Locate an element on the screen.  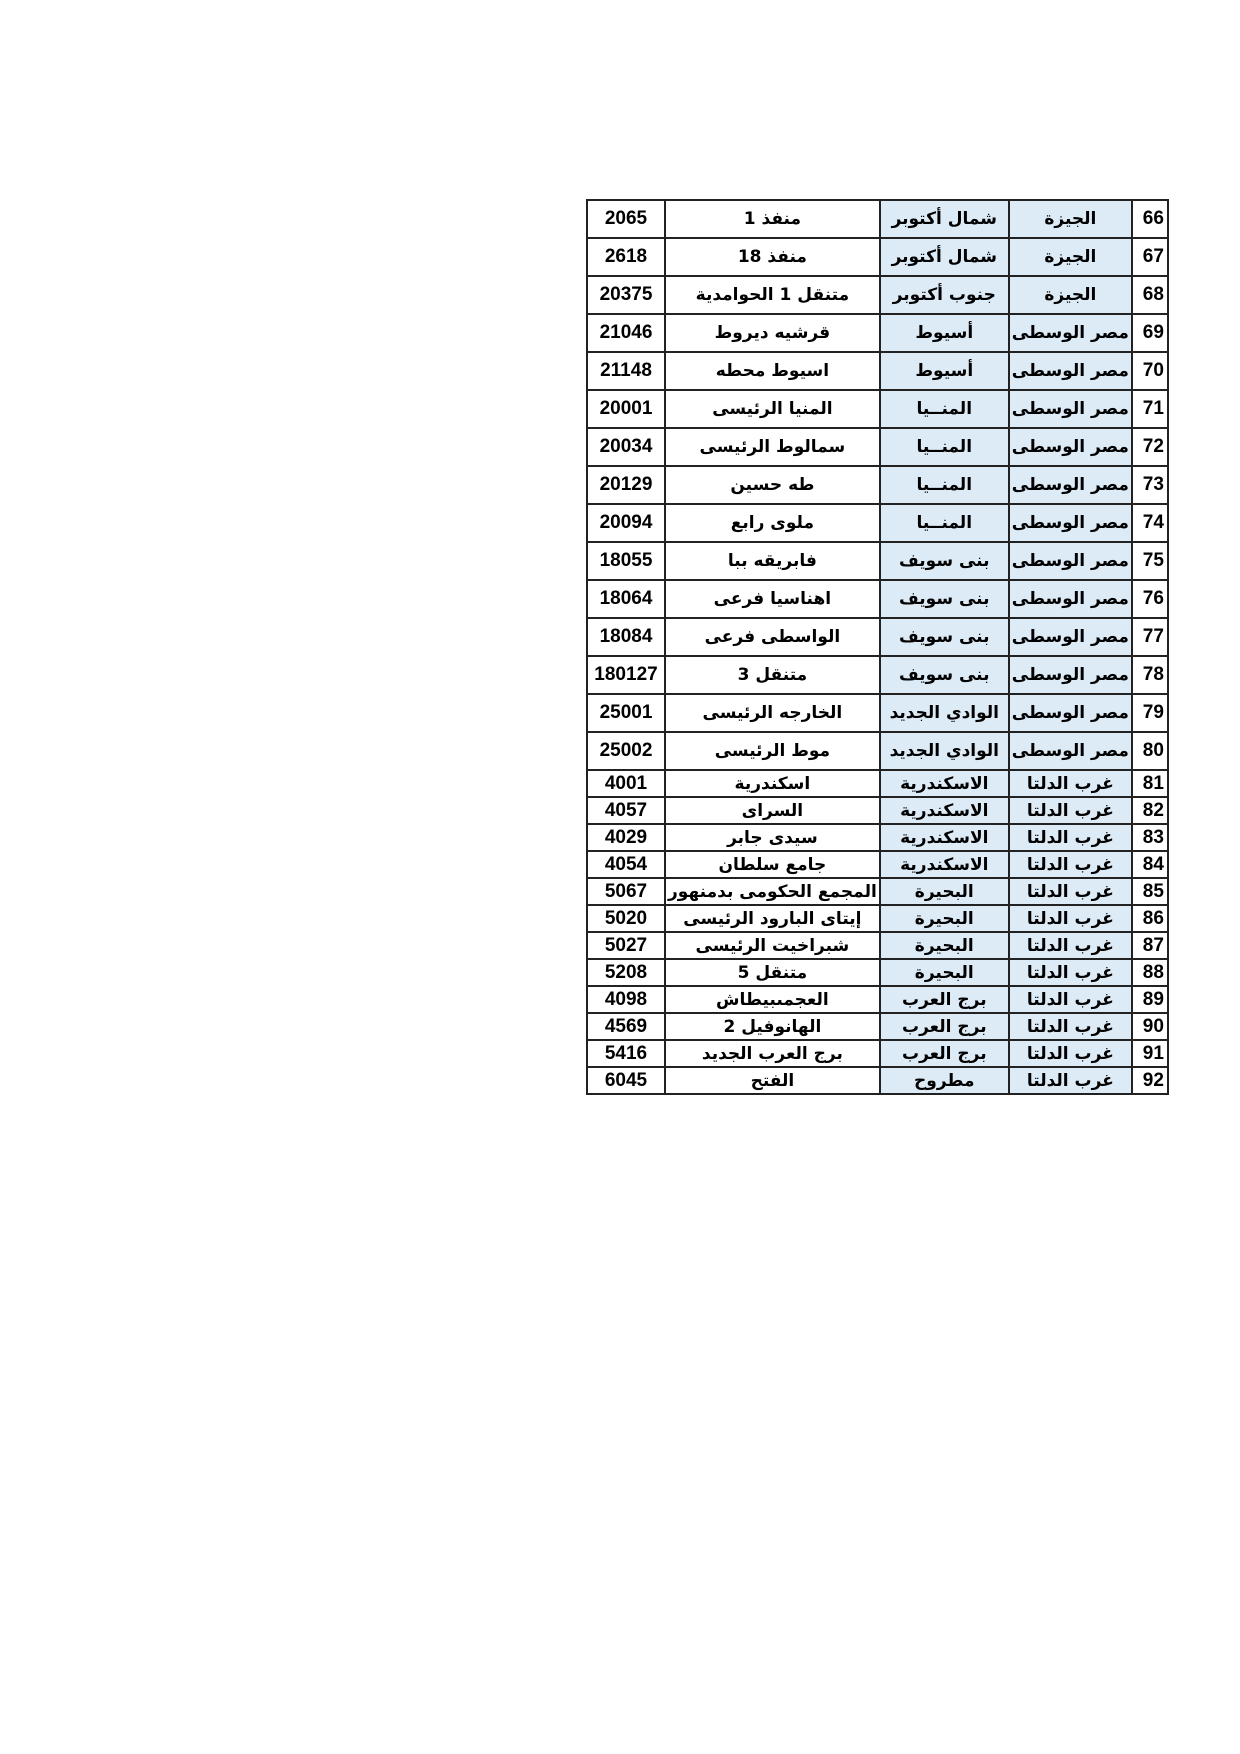
row-number-cell: 92 is located at coordinates (1149, 1080).